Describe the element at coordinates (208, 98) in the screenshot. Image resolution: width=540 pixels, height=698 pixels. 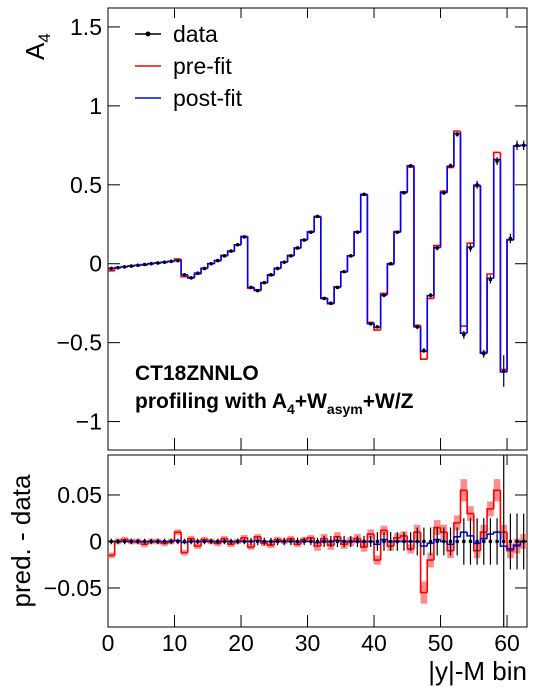
I see `legend-label: post-fit` at that location.